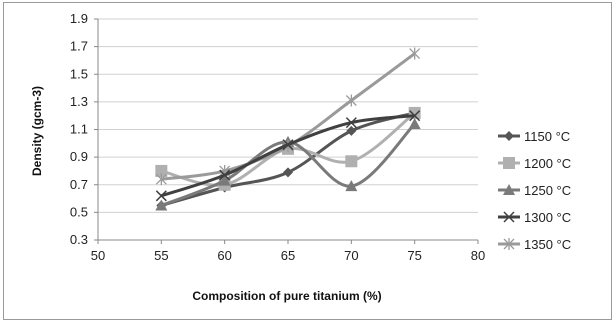  I want to click on legend-item: 1200 °C, so click(534, 163).